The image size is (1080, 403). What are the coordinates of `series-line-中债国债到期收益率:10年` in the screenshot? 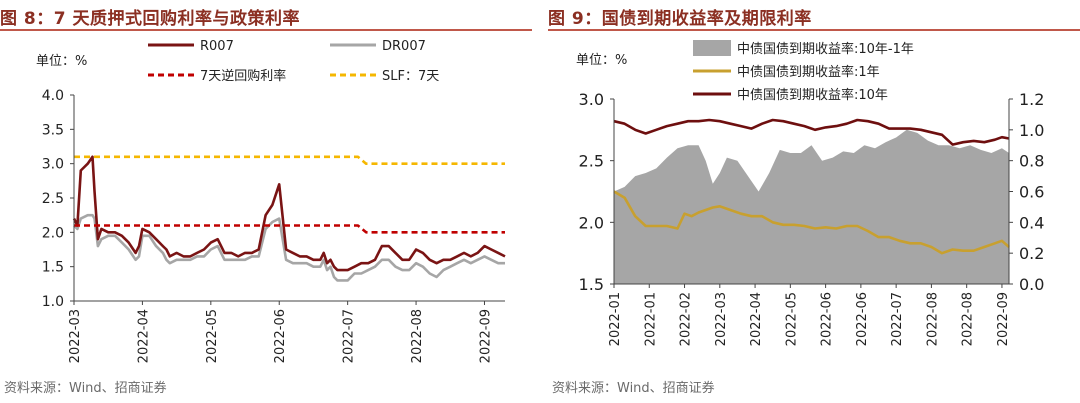 It's located at (811, 132).